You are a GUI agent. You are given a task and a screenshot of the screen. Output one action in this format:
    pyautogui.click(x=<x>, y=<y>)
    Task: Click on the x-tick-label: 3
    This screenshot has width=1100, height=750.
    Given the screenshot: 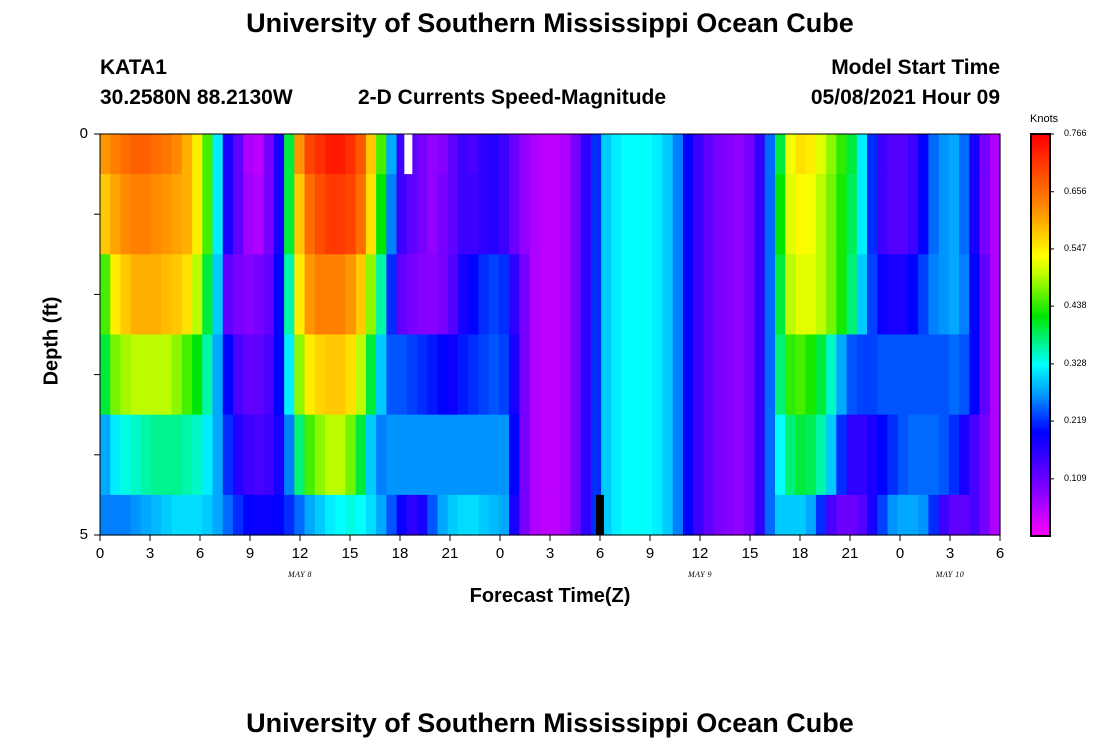 What is the action you would take?
    pyautogui.click(x=550, y=553)
    